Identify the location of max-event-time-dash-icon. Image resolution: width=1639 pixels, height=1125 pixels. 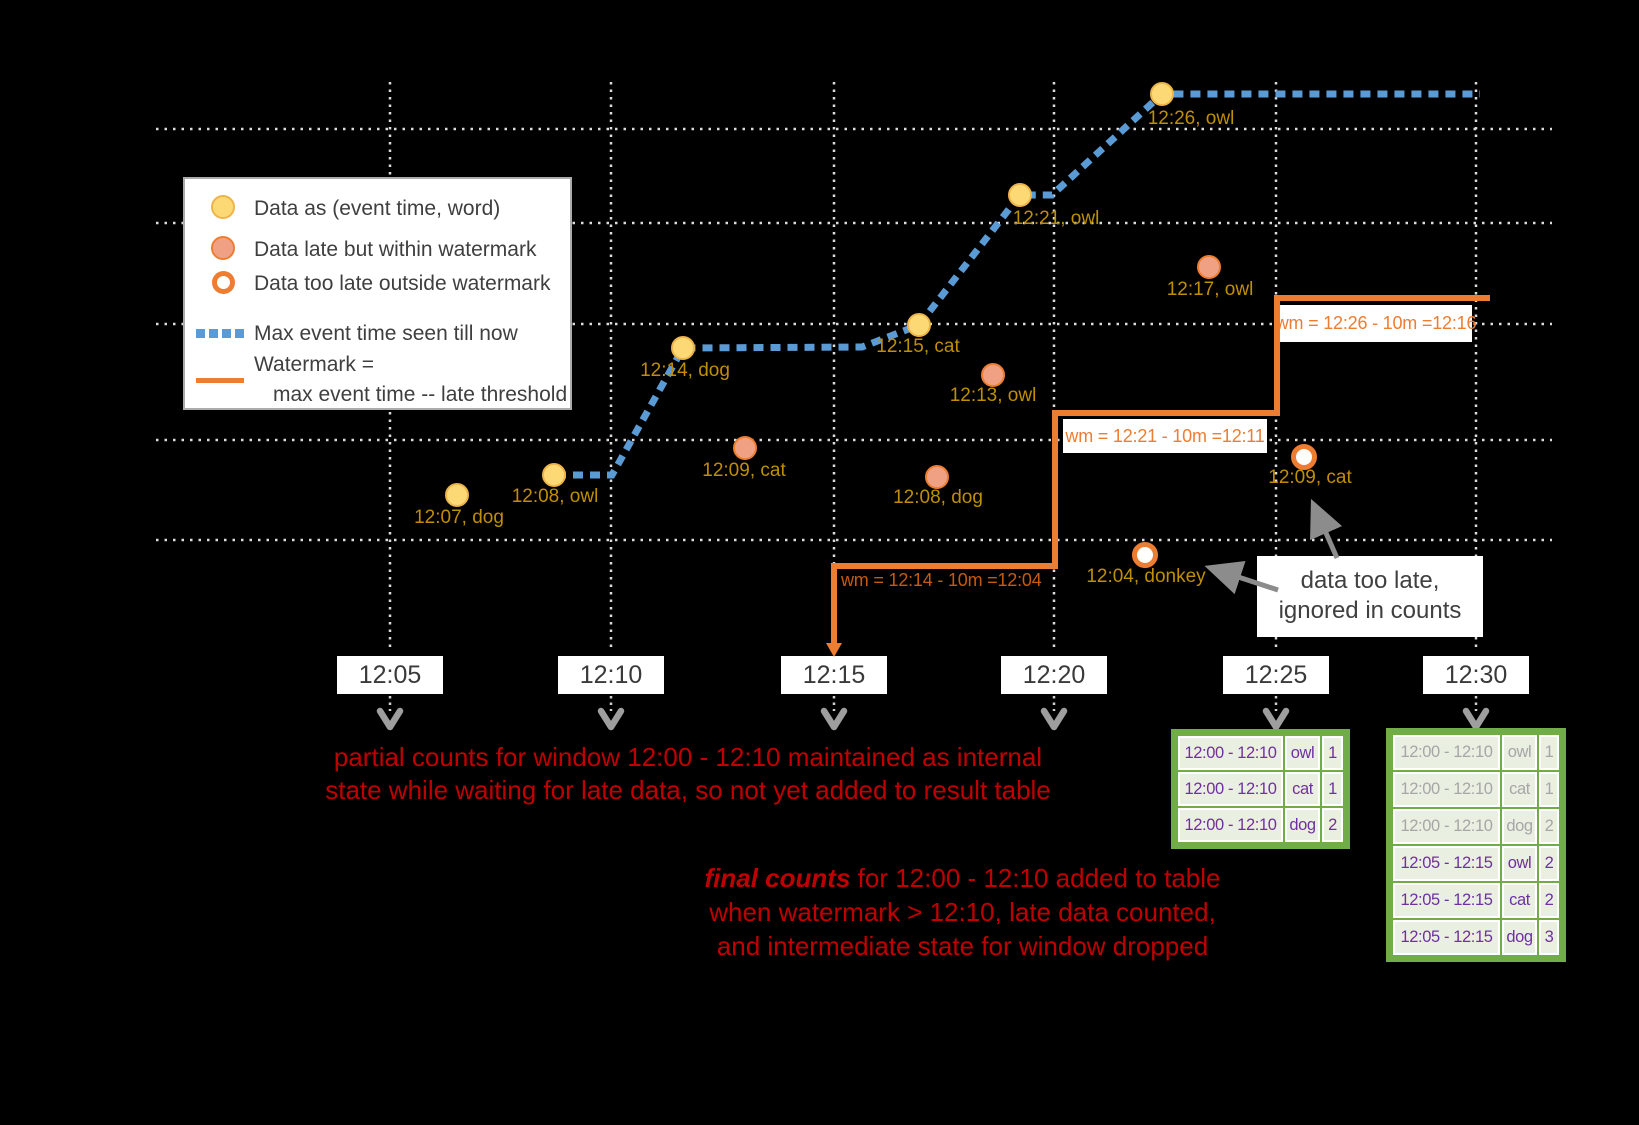
(220, 333).